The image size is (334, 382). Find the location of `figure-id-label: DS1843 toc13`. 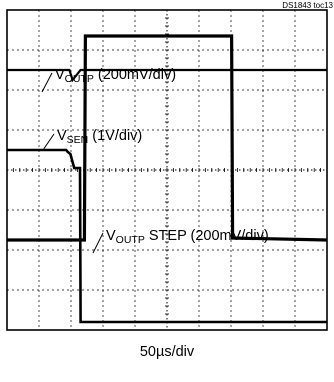

figure-id-label: DS1843 toc13 is located at coordinates (307, 5).